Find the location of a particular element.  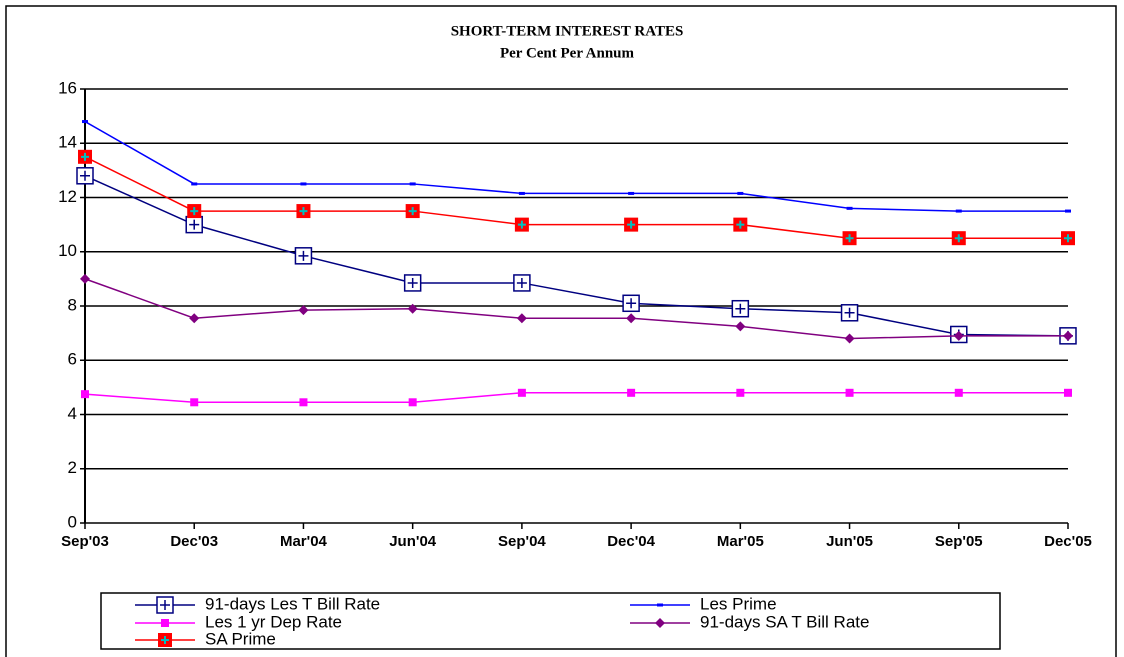

y-tick-label: 16 is located at coordinates (67, 87).